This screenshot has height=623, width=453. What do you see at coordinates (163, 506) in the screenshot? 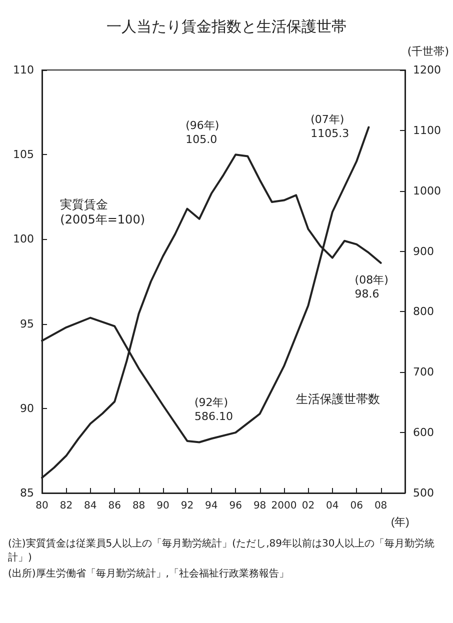
I see `x-tick-label: 90` at bounding box center [163, 506].